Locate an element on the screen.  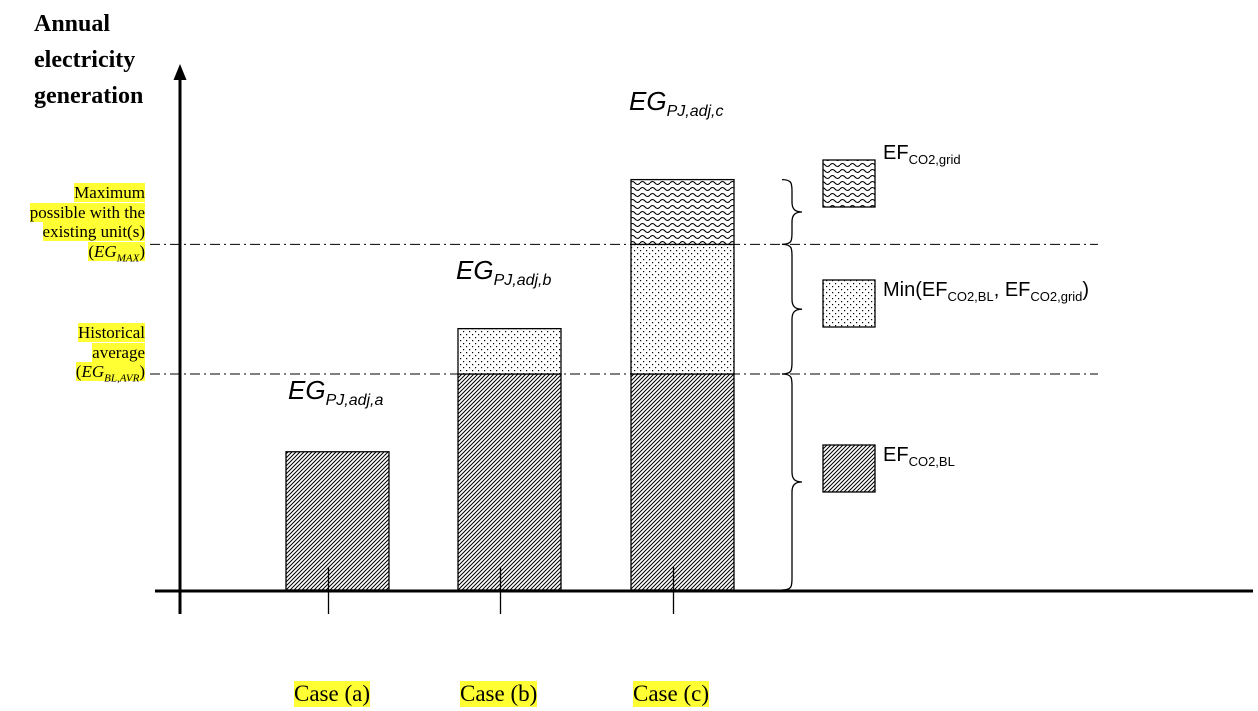
ref-symbol-sub: BL,AVR is located at coordinates (122, 378).